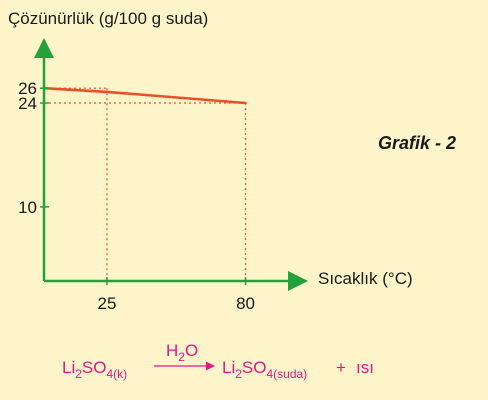  What do you see at coordinates (78, 374) in the screenshot?
I see `reactant-sub-2: 2` at bounding box center [78, 374].